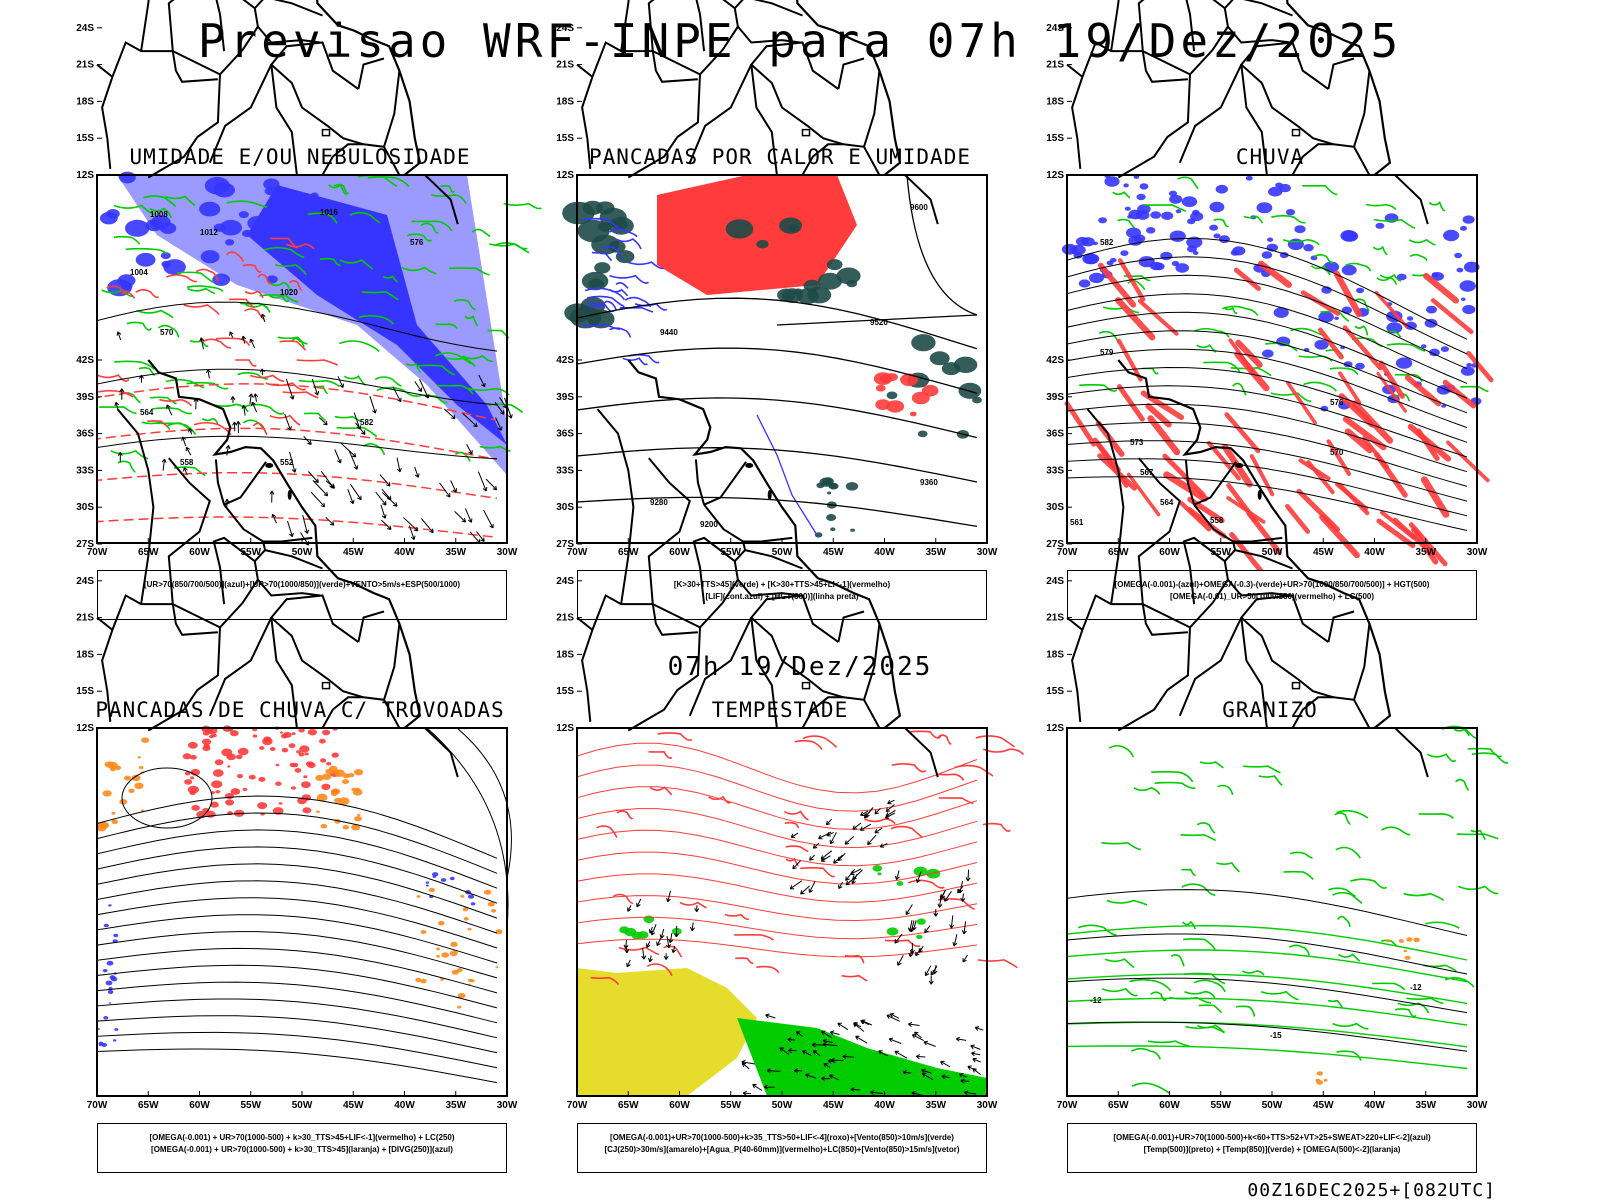 This screenshot has height=1201, width=1600. What do you see at coordinates (269, 465) in the screenshot?
I see `lagoon` at bounding box center [269, 465].